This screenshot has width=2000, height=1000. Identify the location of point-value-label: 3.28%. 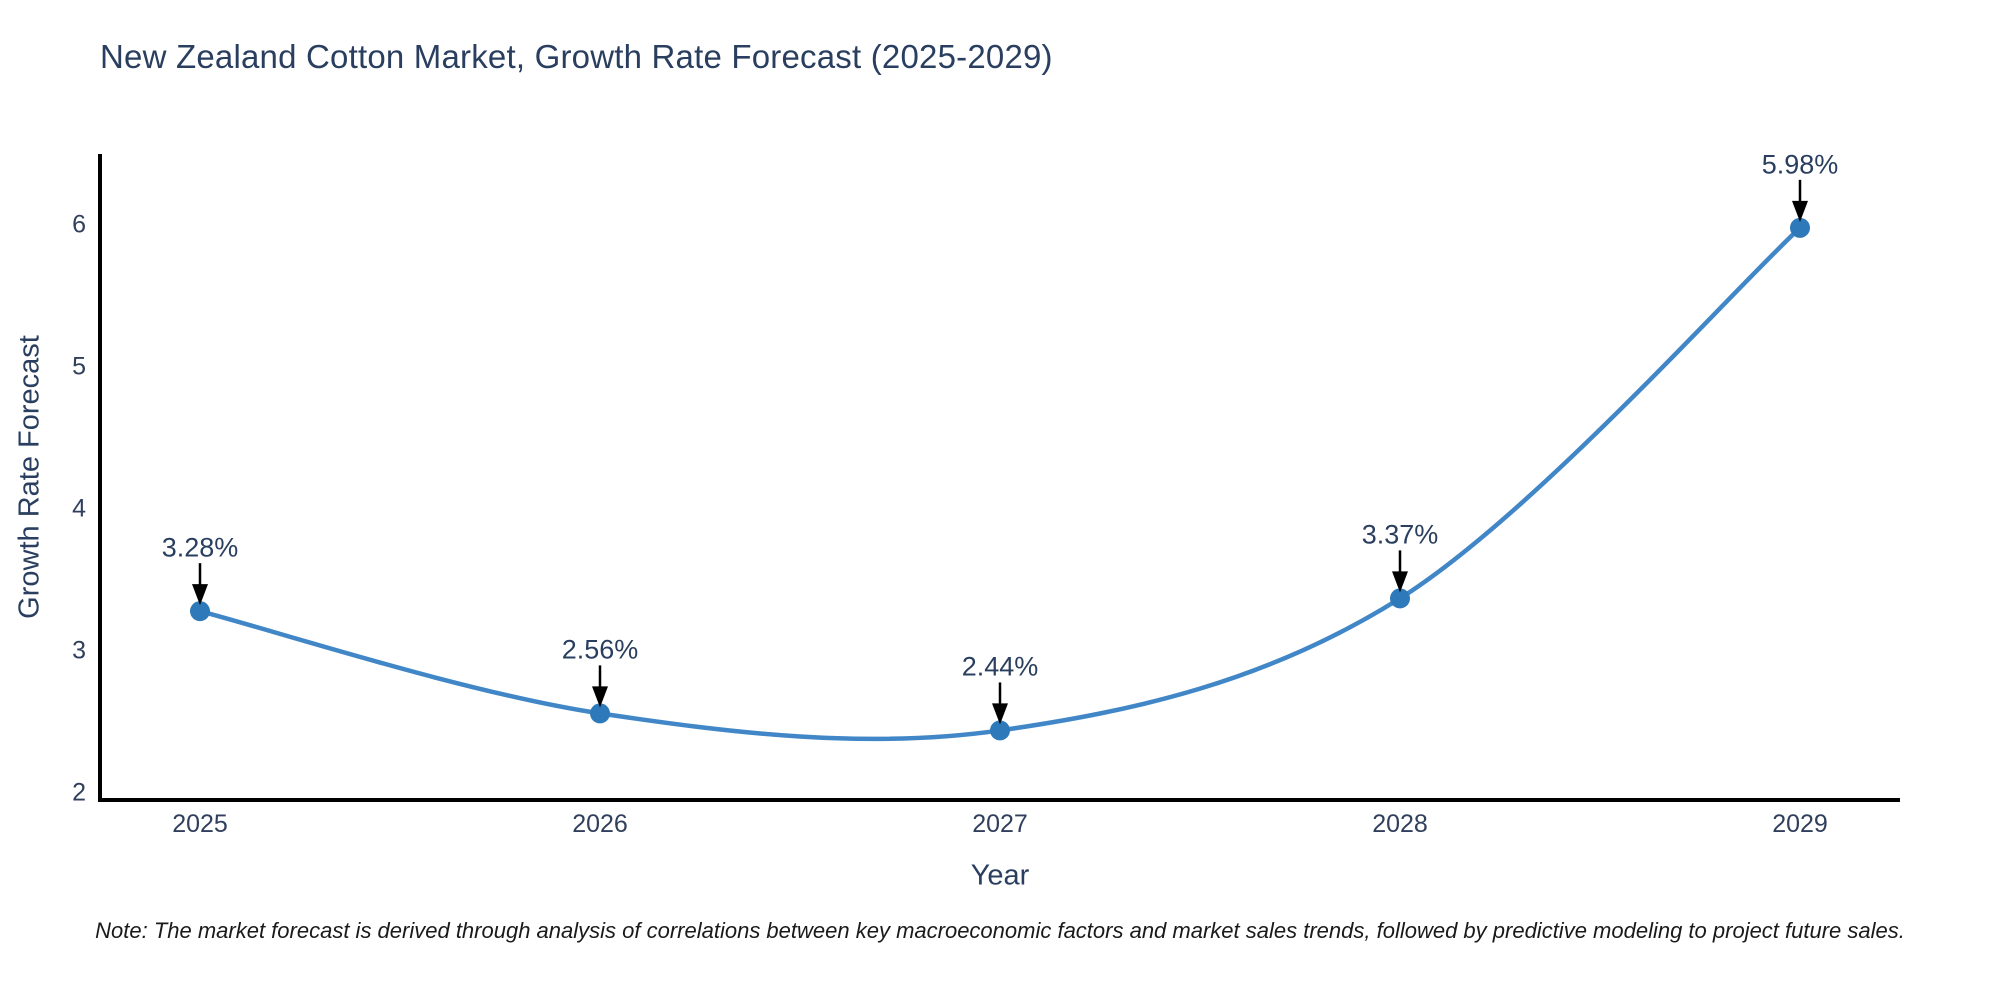
(200, 547).